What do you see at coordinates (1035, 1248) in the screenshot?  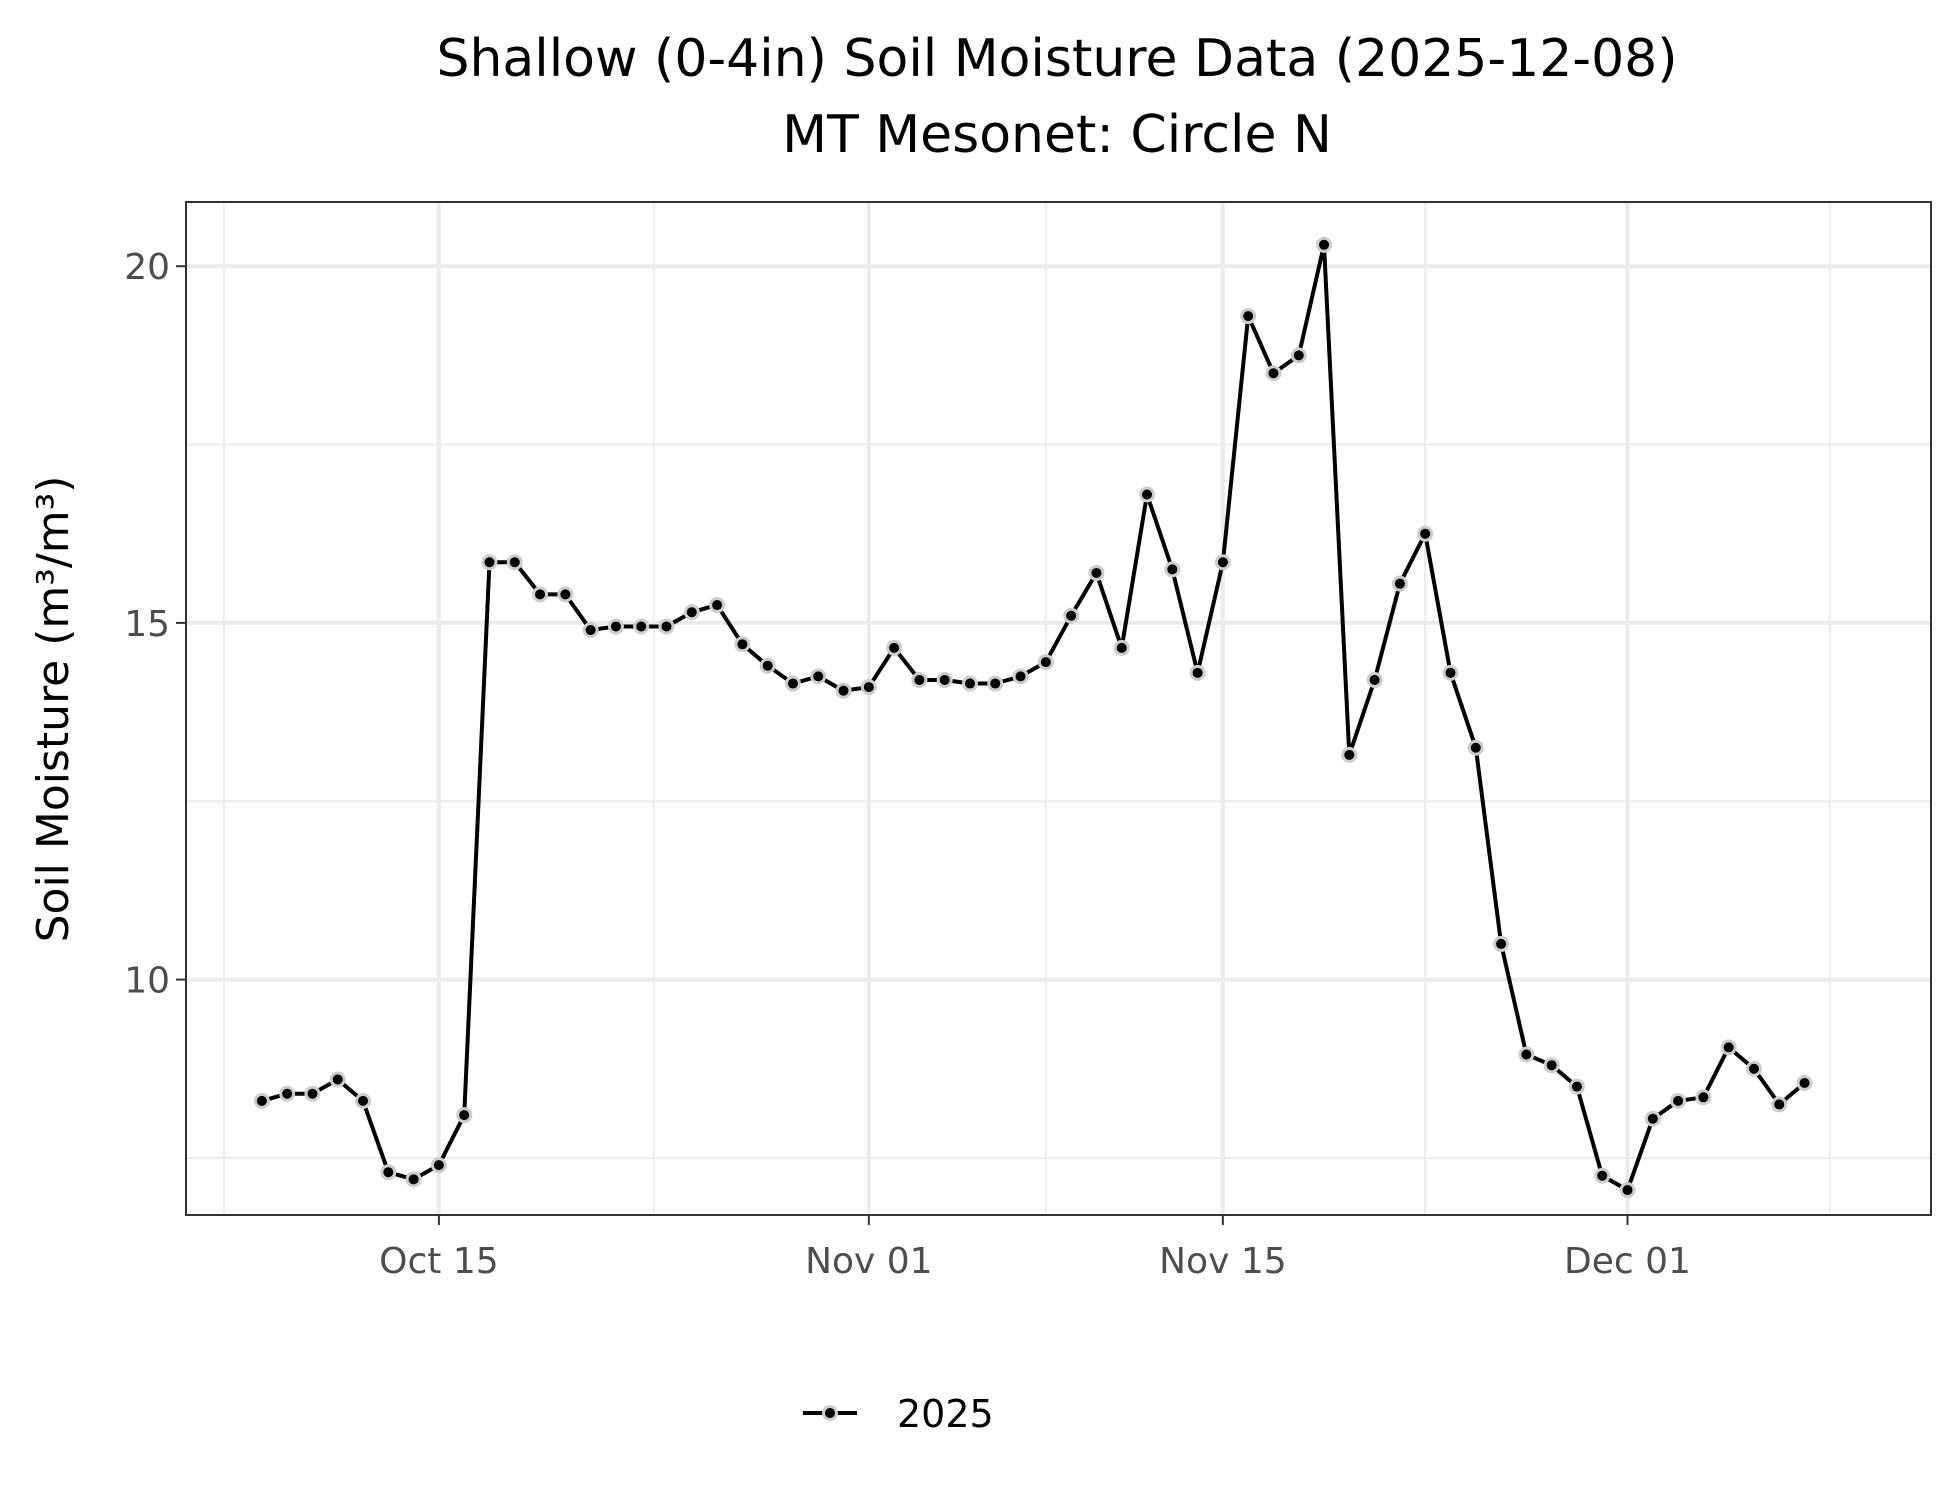 I see `x-axis: Oct 15 Nov 01 Nov 15 Dec 01` at bounding box center [1035, 1248].